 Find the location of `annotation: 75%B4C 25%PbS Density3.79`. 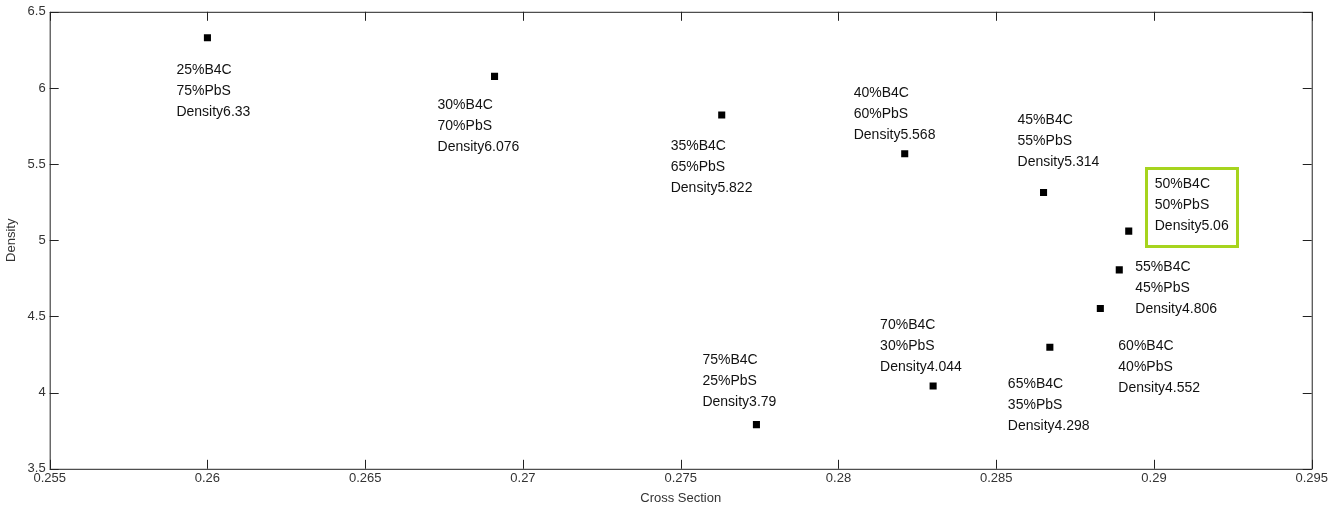

annotation: 75%B4C 25%PbS Density3.79 is located at coordinates (739, 380).